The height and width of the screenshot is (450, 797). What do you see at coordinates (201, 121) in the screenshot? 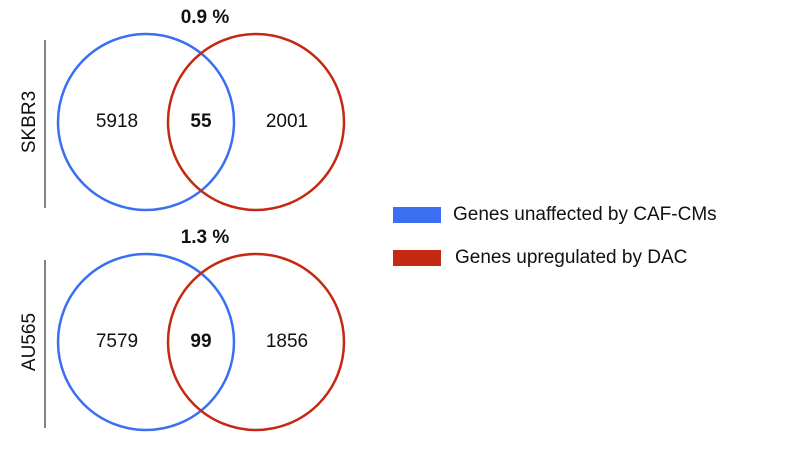
I see `overlap-count: 55` at bounding box center [201, 121].